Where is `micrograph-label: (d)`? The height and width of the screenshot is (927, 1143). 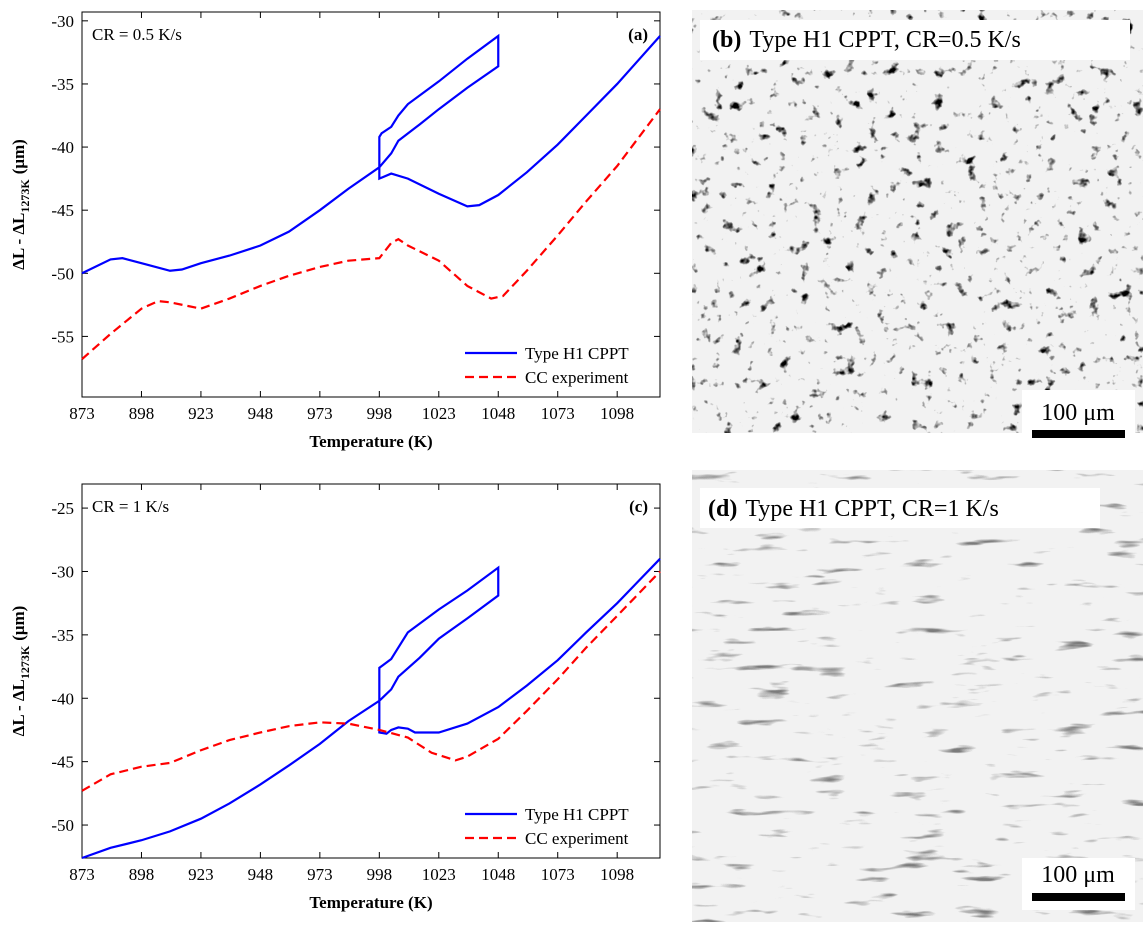
micrograph-label: (d) is located at coordinates (722, 509).